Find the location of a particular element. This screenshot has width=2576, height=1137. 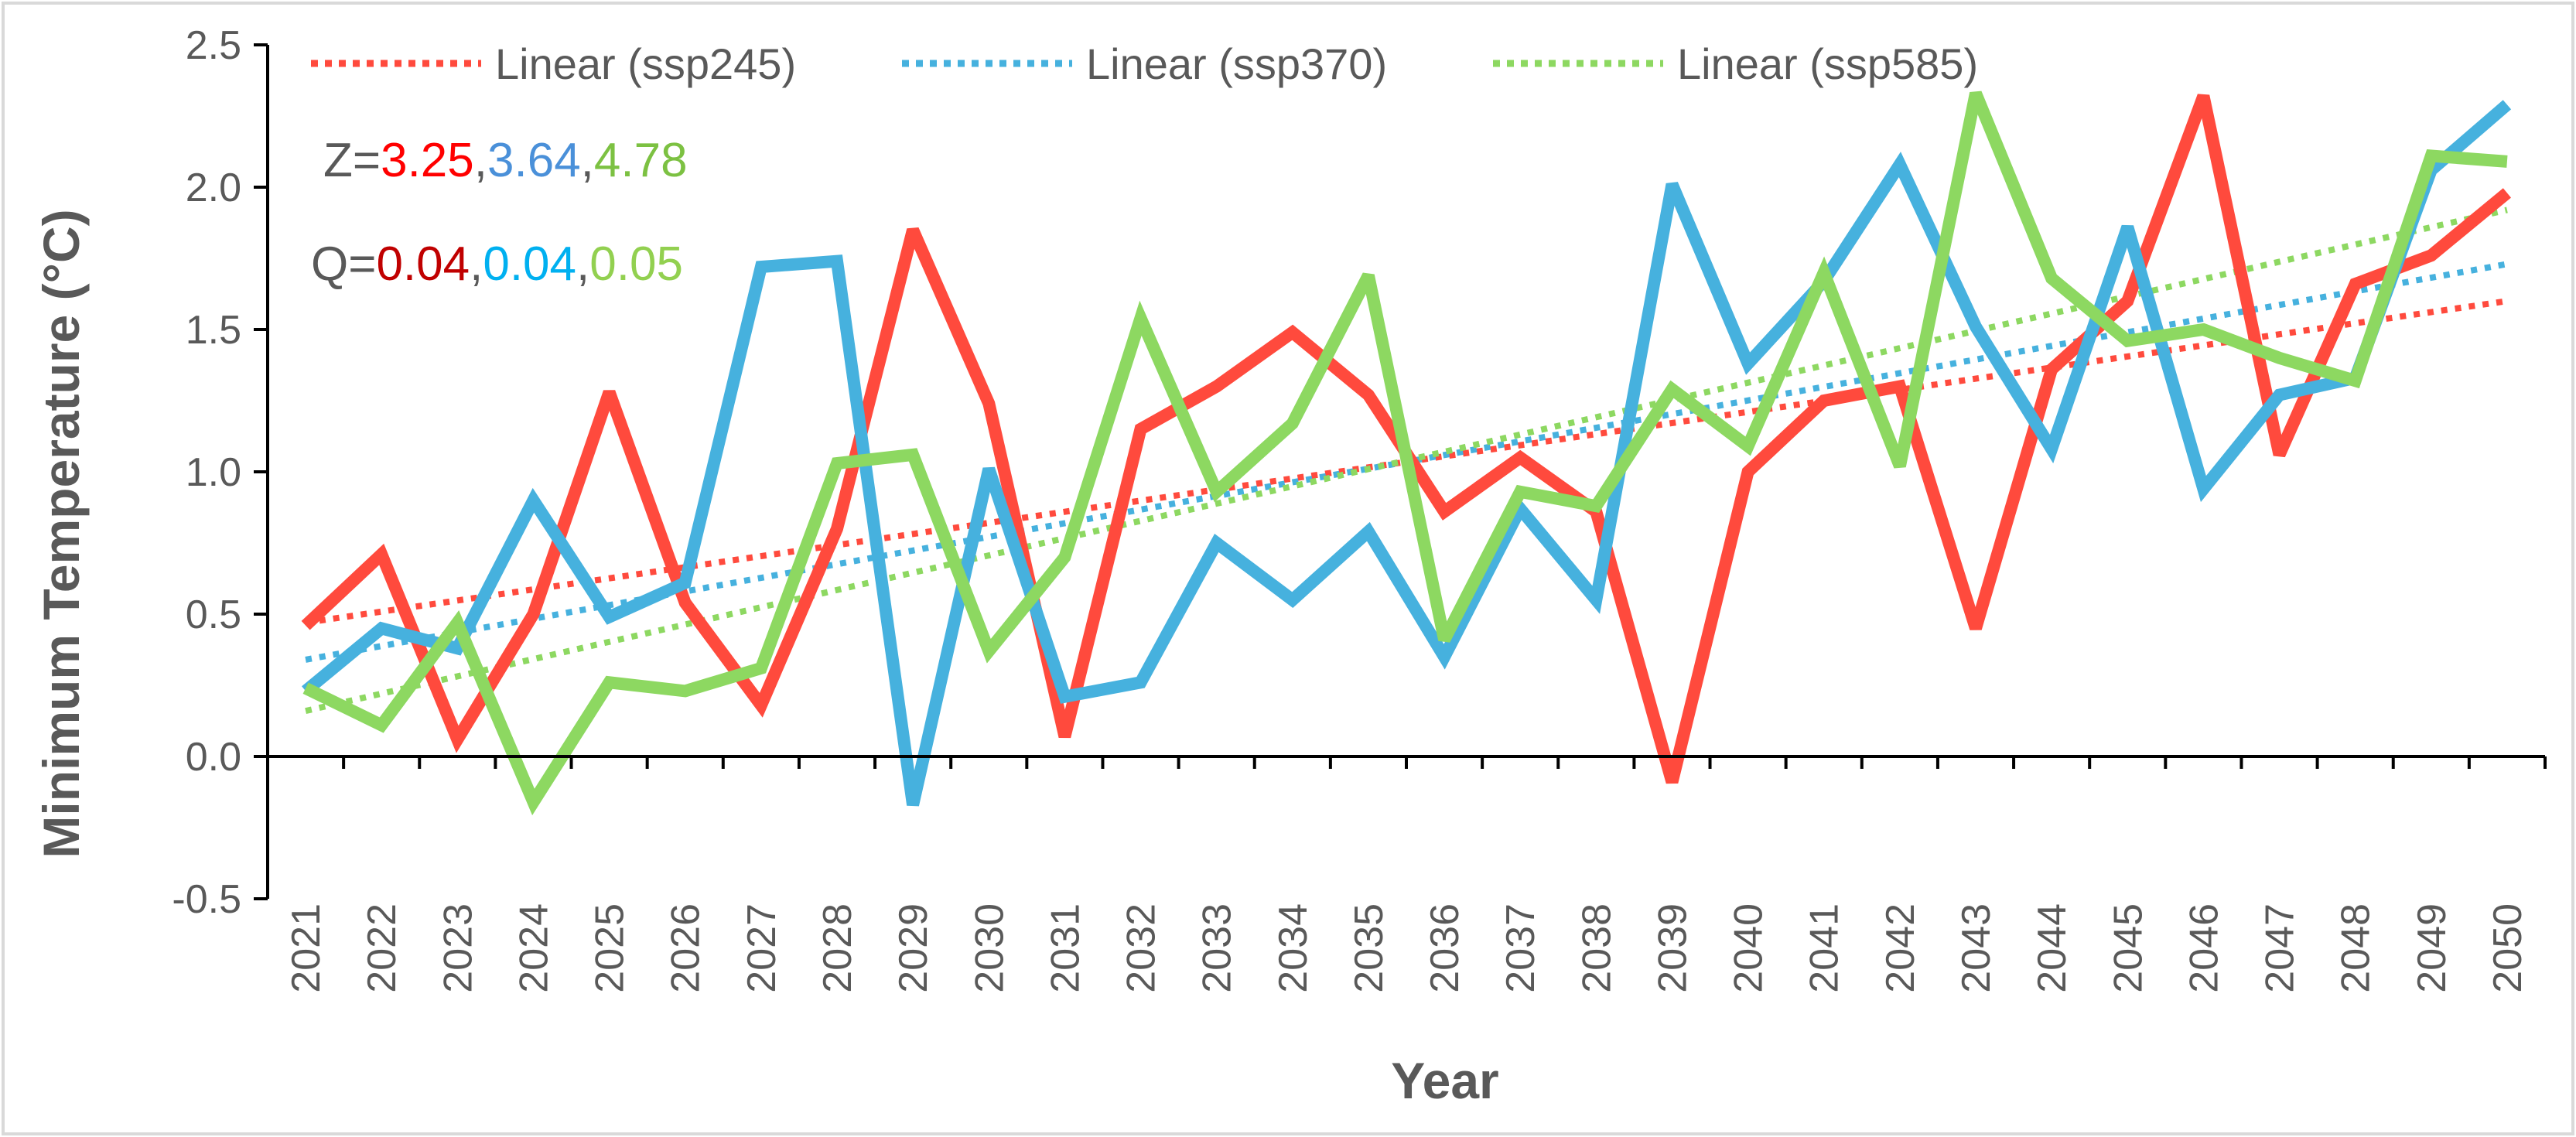

x-tick-label: 2034 is located at coordinates (1293, 948).